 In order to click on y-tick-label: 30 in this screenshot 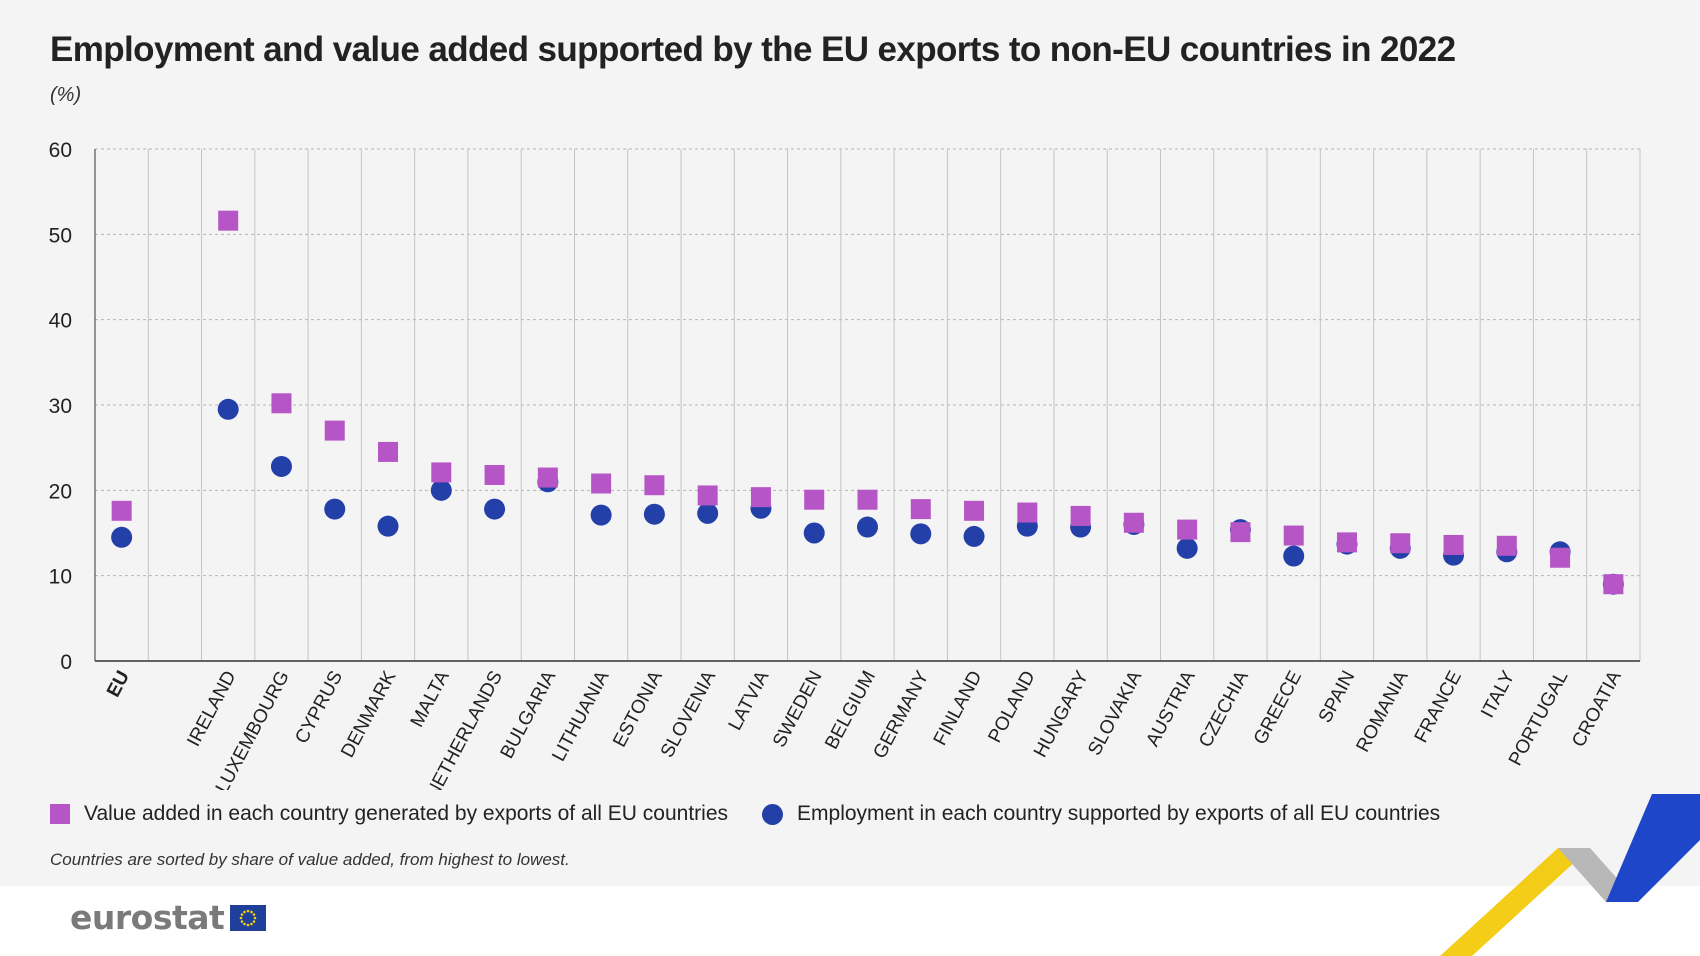, I will do `click(60, 406)`.